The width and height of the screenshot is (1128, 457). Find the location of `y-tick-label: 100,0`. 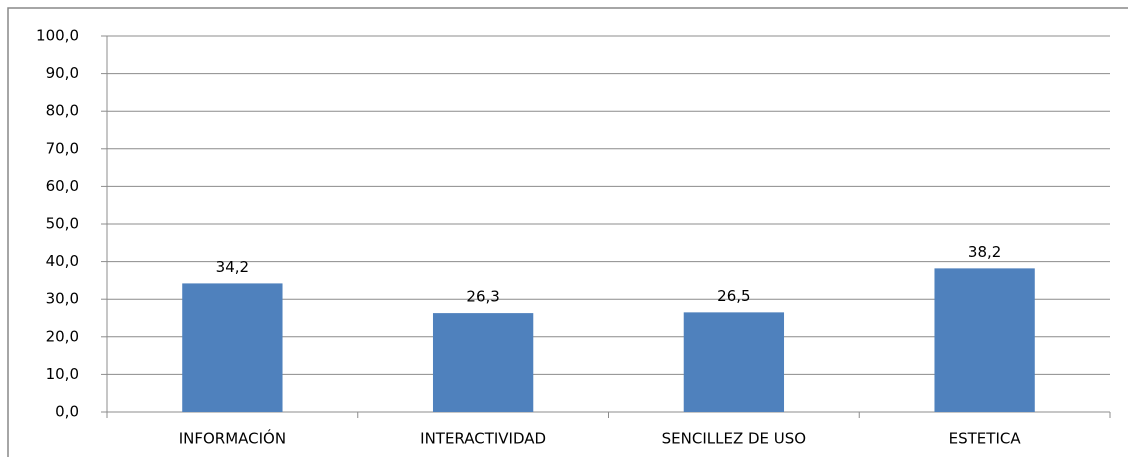

y-tick-label: 100,0 is located at coordinates (57, 36).